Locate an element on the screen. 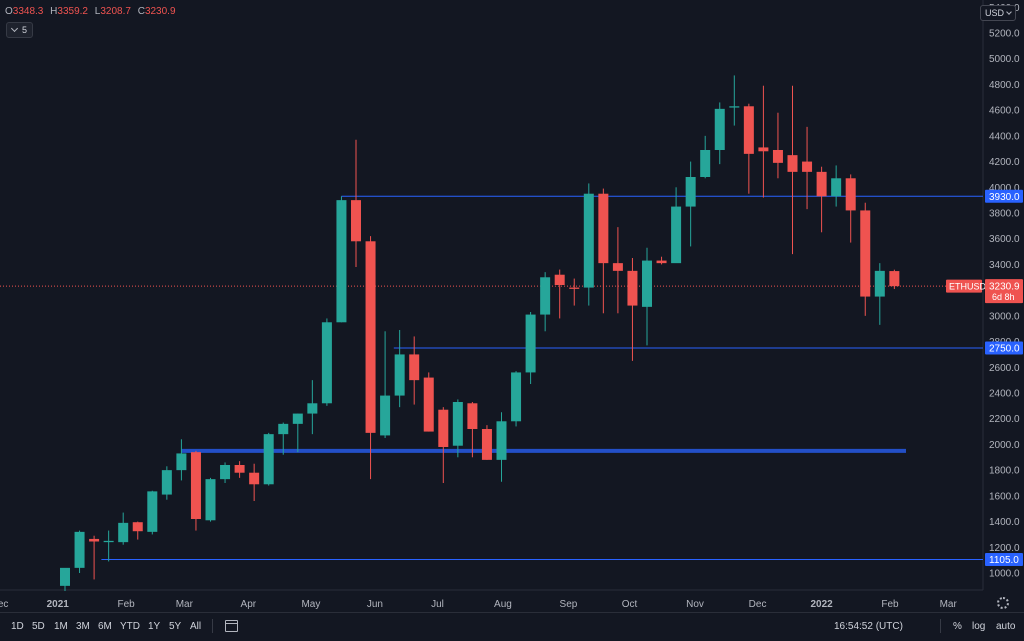 The image size is (1024, 641). time-tick-label: Dec is located at coordinates (758, 604).